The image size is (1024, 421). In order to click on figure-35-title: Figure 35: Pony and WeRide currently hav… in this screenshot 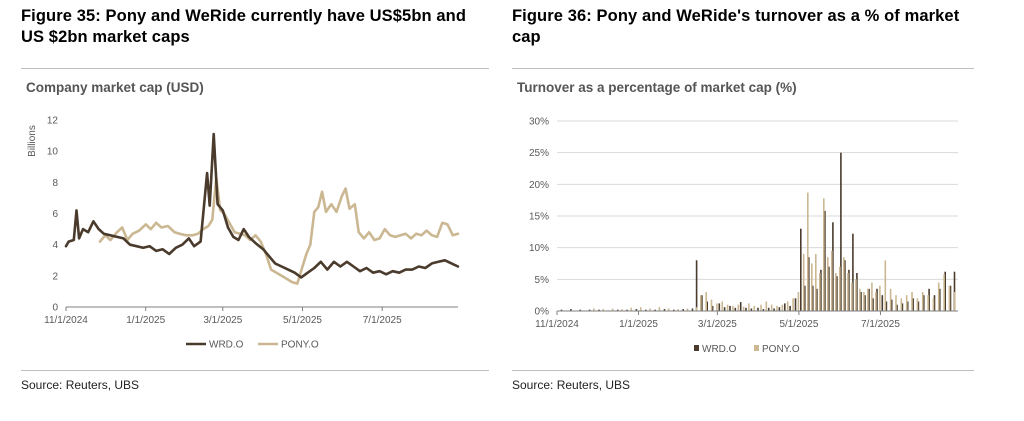, I will do `click(244, 26)`.